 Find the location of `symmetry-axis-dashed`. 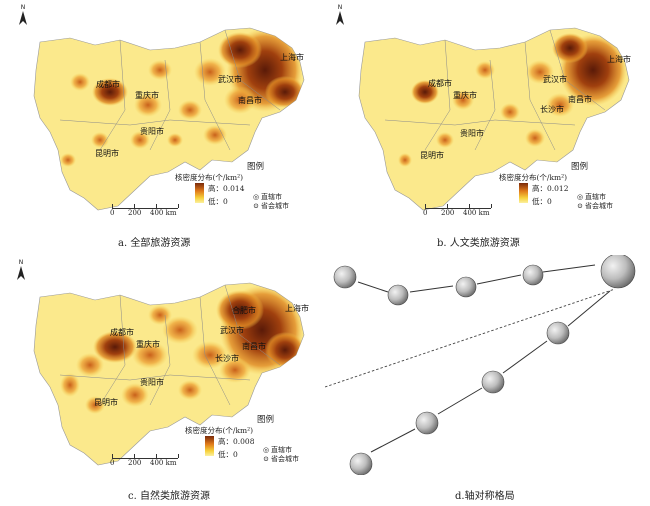

symmetry-axis-dashed is located at coordinates (470, 338).